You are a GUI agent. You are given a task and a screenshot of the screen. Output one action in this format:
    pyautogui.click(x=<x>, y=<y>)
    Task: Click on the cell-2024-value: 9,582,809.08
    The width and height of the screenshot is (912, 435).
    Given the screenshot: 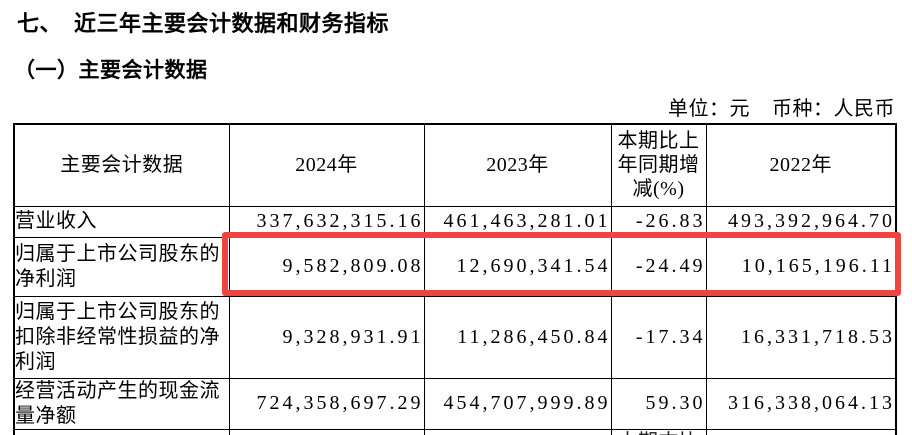 What is the action you would take?
    pyautogui.click(x=326, y=266)
    